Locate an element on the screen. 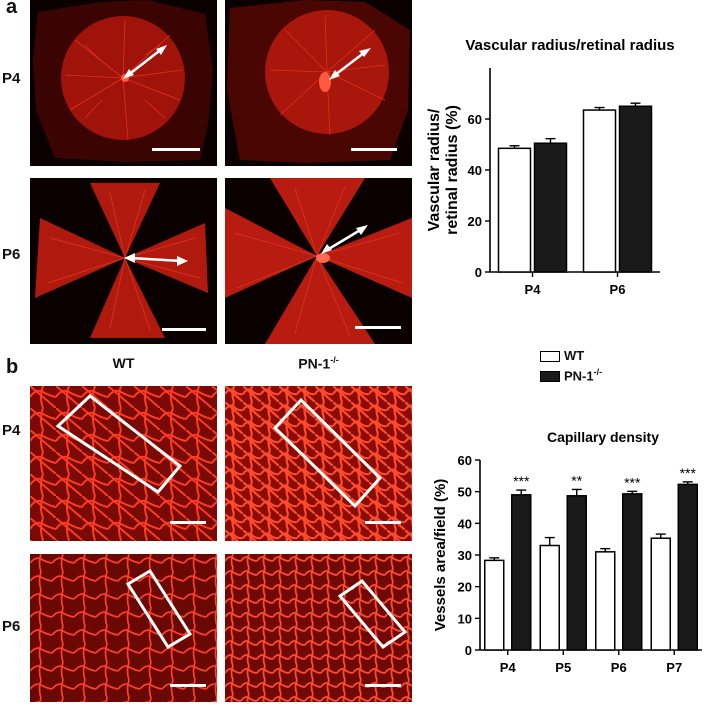  panel-a-row-label-p4: P4 is located at coordinates (11, 78).